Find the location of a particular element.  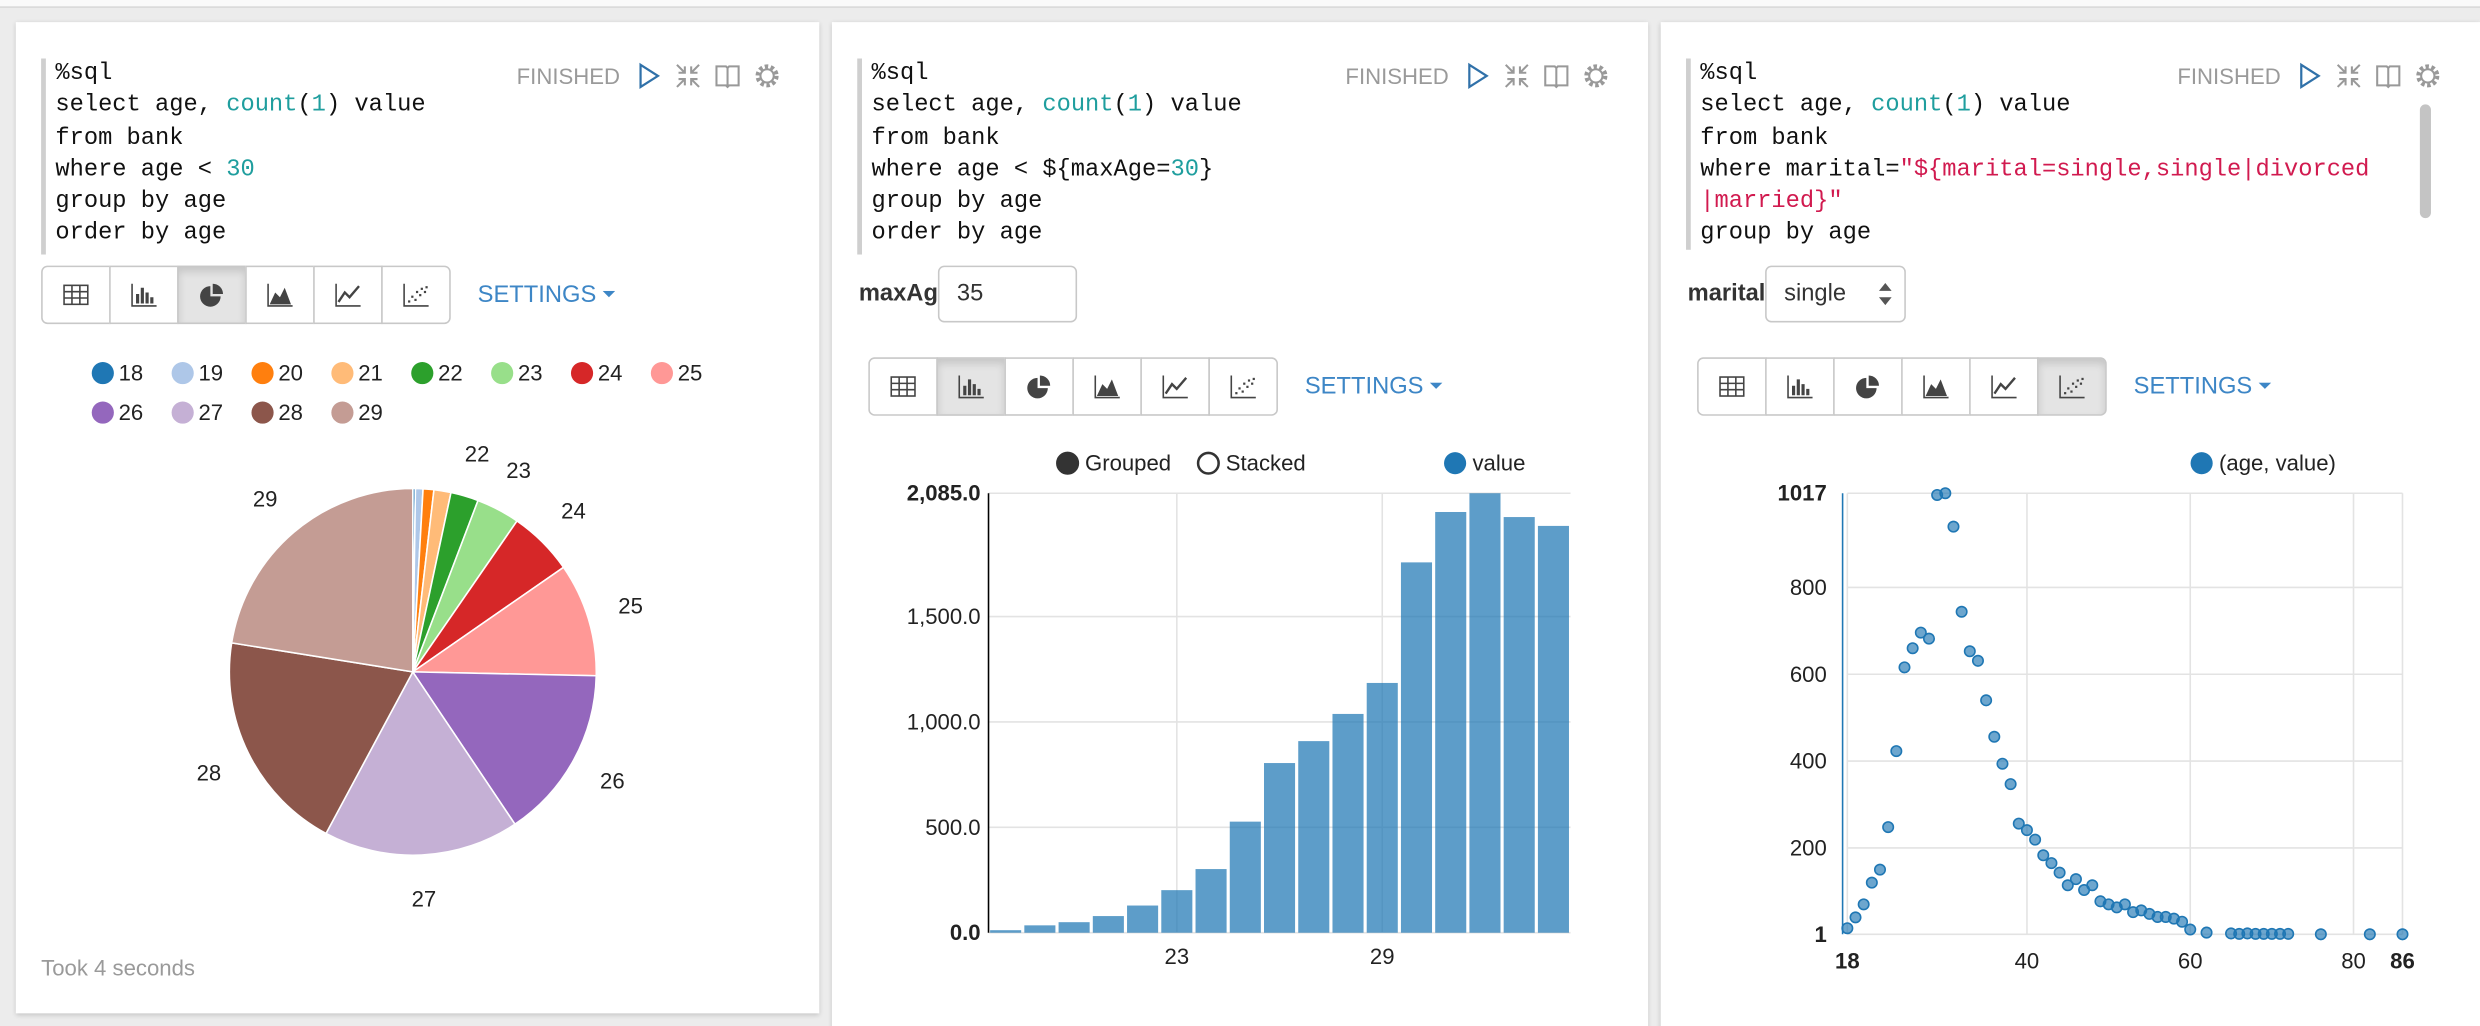

code-line: select age, count(1) value is located at coordinates (1247, 107).